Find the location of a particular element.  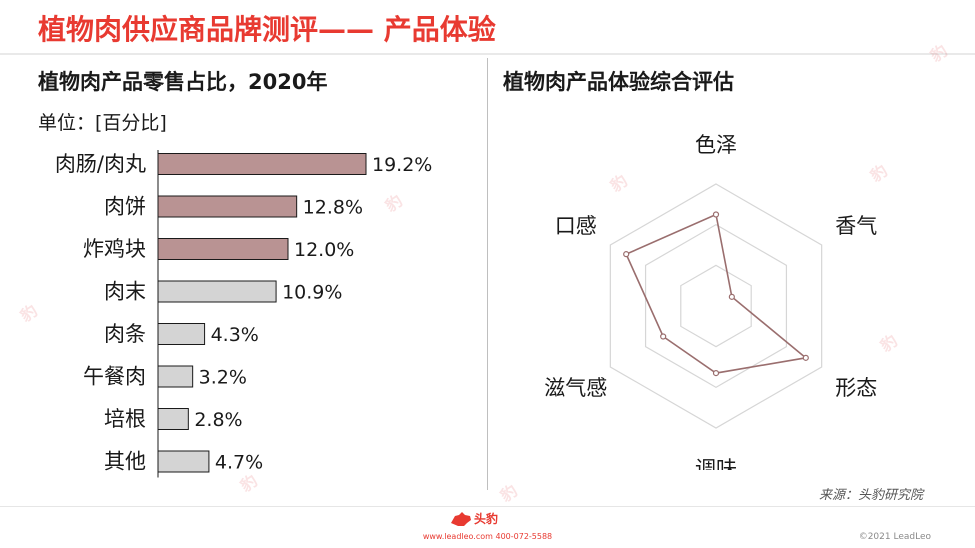

radar-axis-label: 口感 is located at coordinates (576, 226).